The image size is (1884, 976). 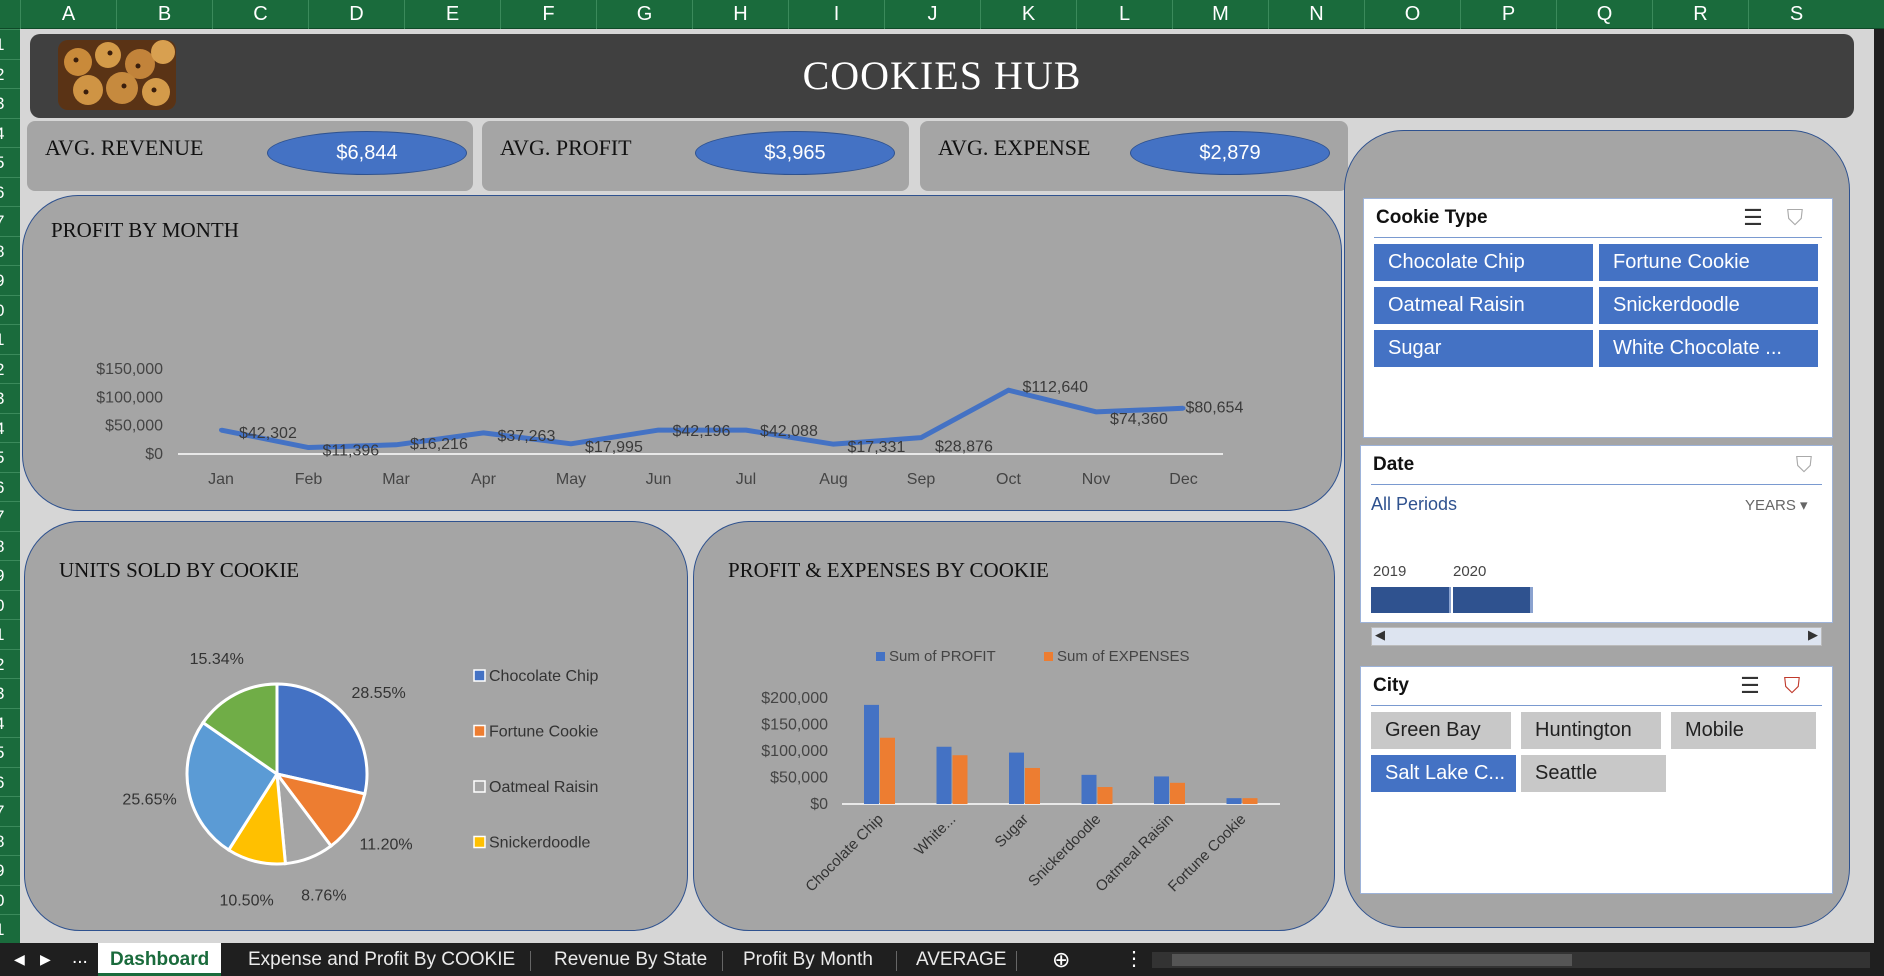 What do you see at coordinates (1813, 634) in the screenshot?
I see `scroll-right-icon: ▶` at bounding box center [1813, 634].